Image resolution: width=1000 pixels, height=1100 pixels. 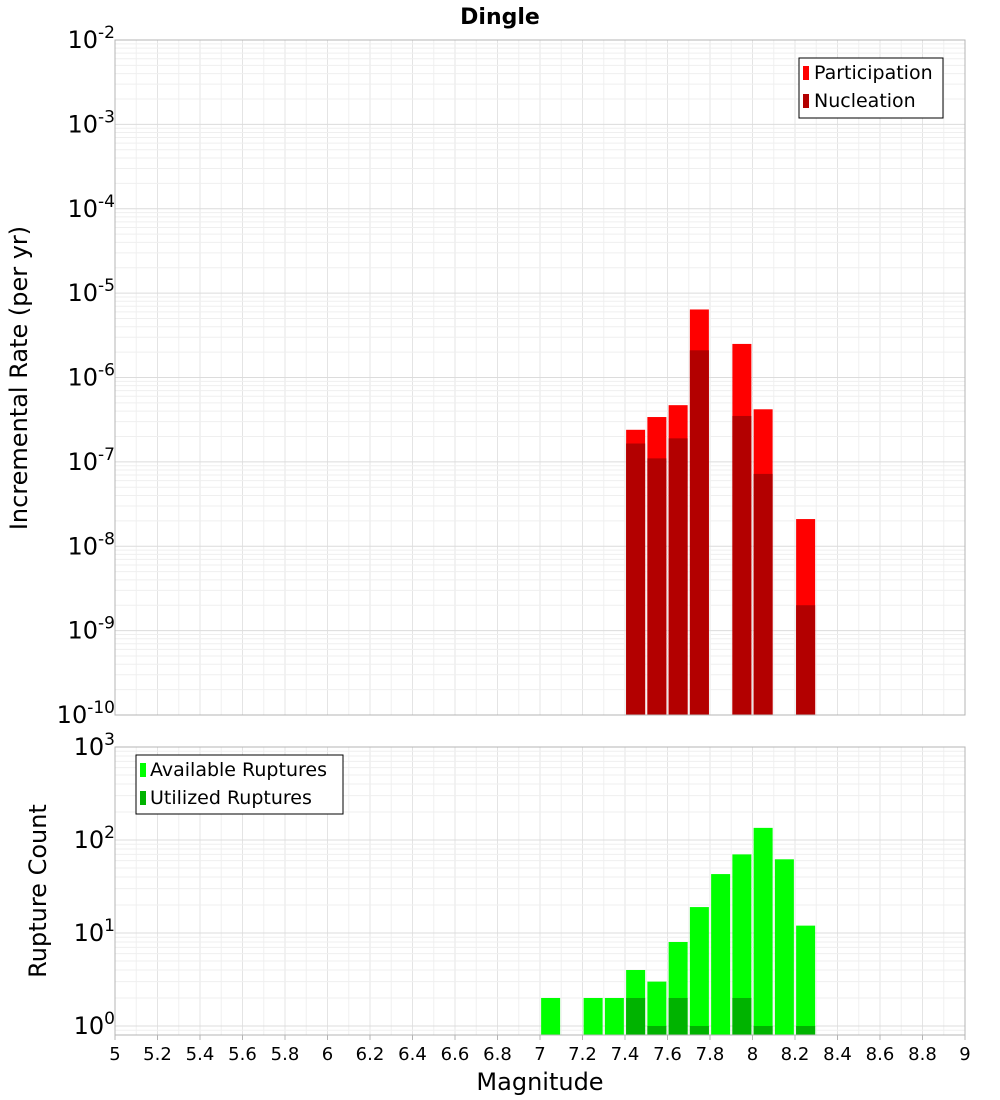 I want to click on x-tick-label: 8.2, so click(x=795, y=1054).